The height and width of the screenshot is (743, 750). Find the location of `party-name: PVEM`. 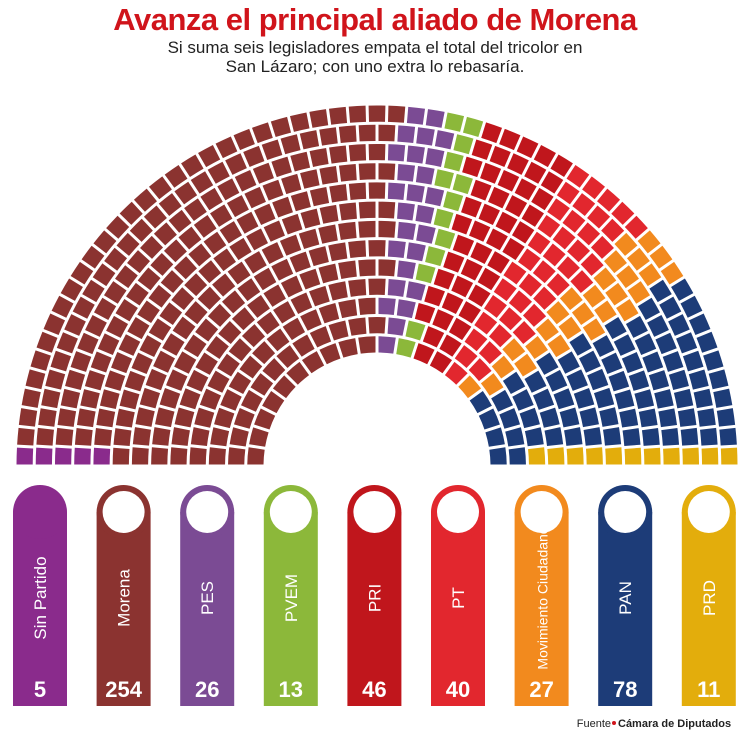

party-name: PVEM is located at coordinates (291, 598).